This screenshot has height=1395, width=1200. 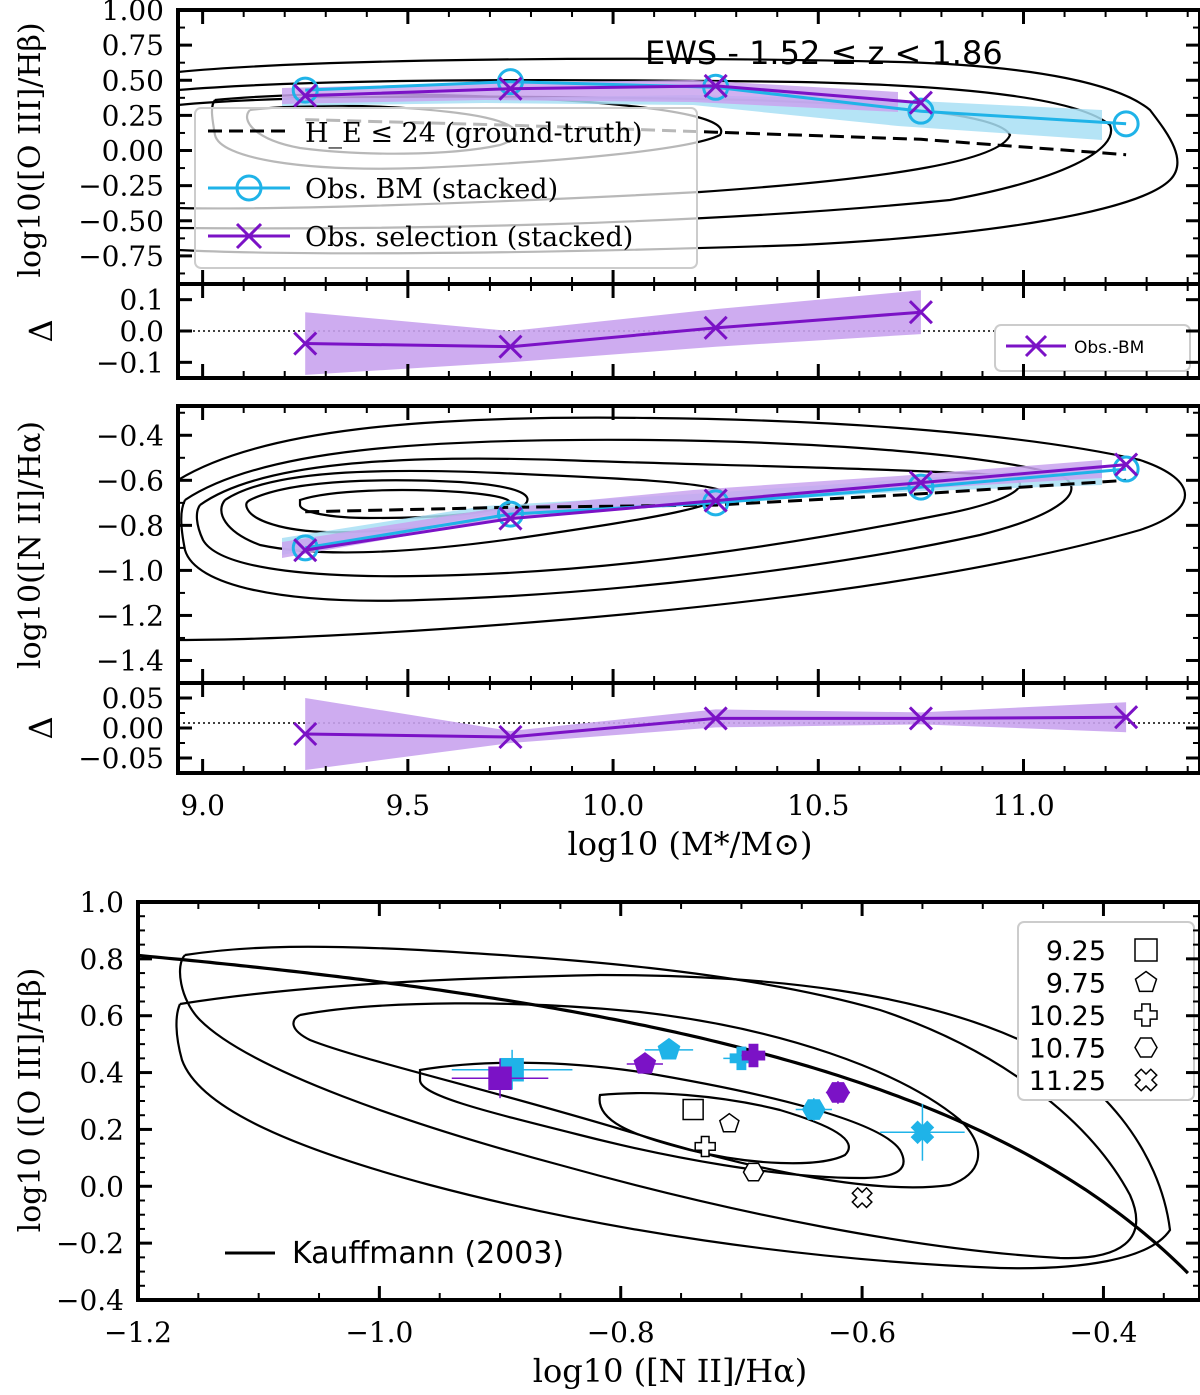 I want to click on y-tick-label: −0.25, so click(x=121, y=186).